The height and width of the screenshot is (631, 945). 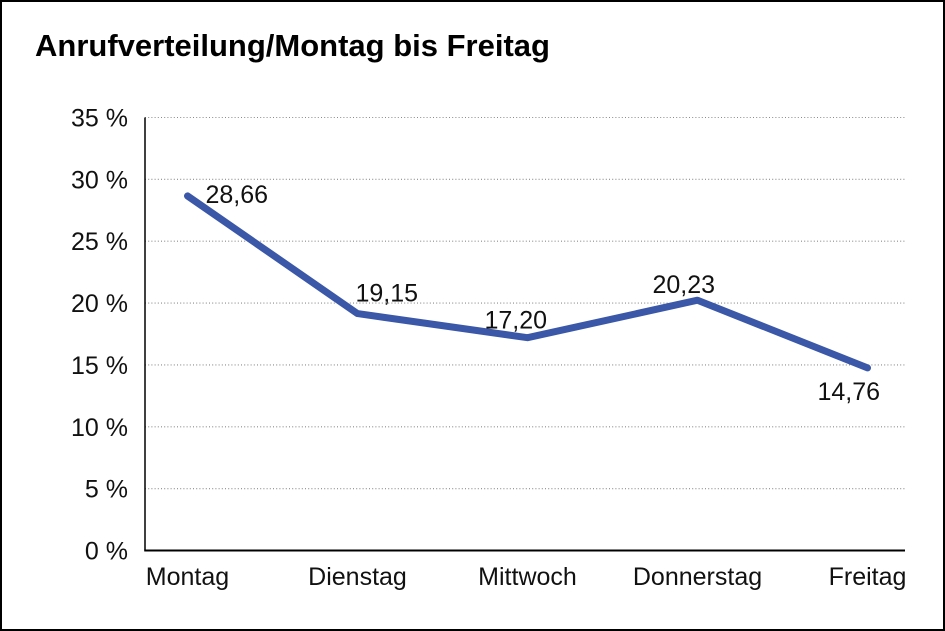 I want to click on y-axis-tick-label: 20 %, so click(x=99, y=304).